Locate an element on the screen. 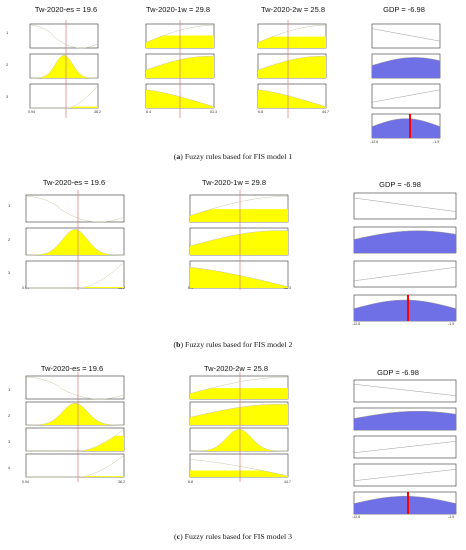 Image resolution: width=466 pixels, height=550 pixels. panel-a-output-min: -12.6 is located at coordinates (374, 142).